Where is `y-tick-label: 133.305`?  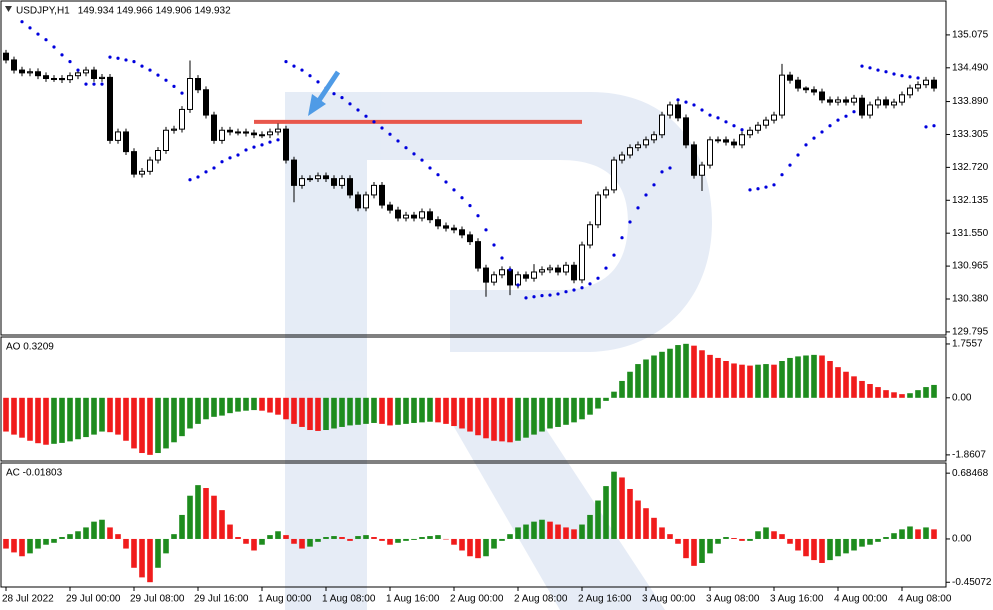
y-tick-label: 133.305 is located at coordinates (970, 134).